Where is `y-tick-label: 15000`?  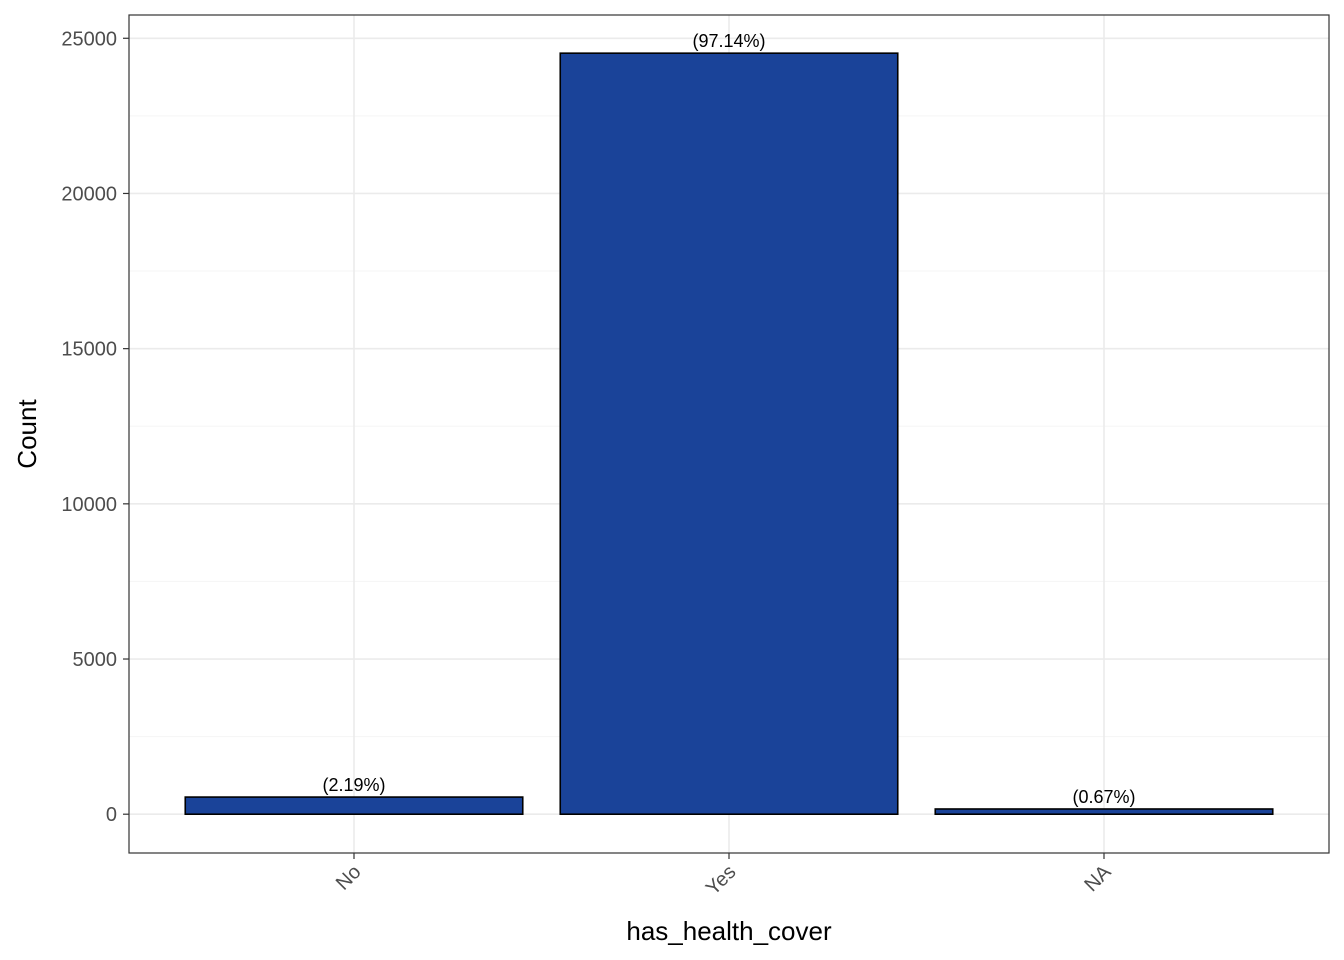 y-tick-label: 15000 is located at coordinates (89, 350).